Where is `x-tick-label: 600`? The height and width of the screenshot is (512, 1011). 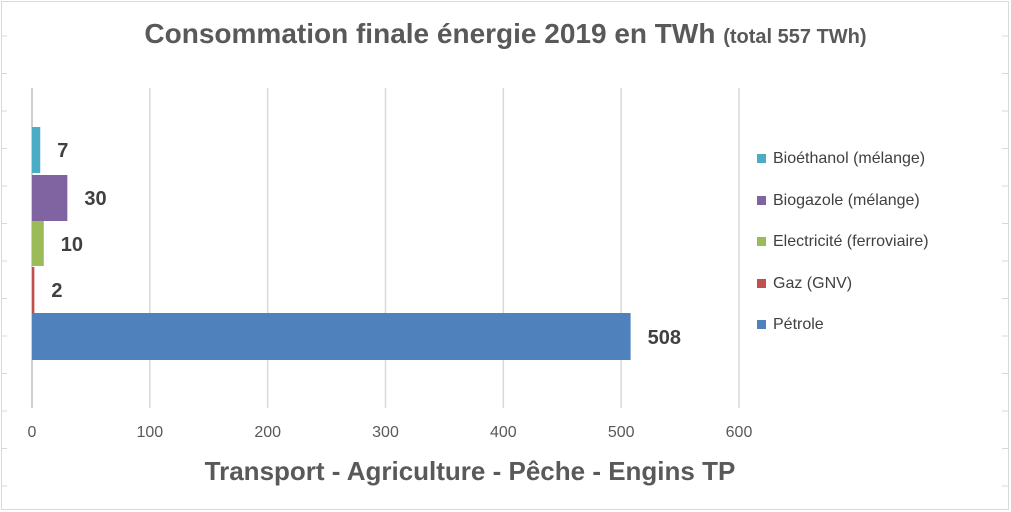 x-tick-label: 600 is located at coordinates (739, 432).